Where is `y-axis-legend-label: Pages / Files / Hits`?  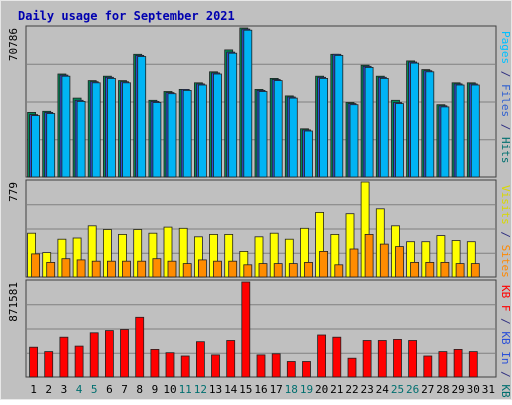
y-axis-legend-label: Pages / Files / Hits is located at coordinates (505, 97).